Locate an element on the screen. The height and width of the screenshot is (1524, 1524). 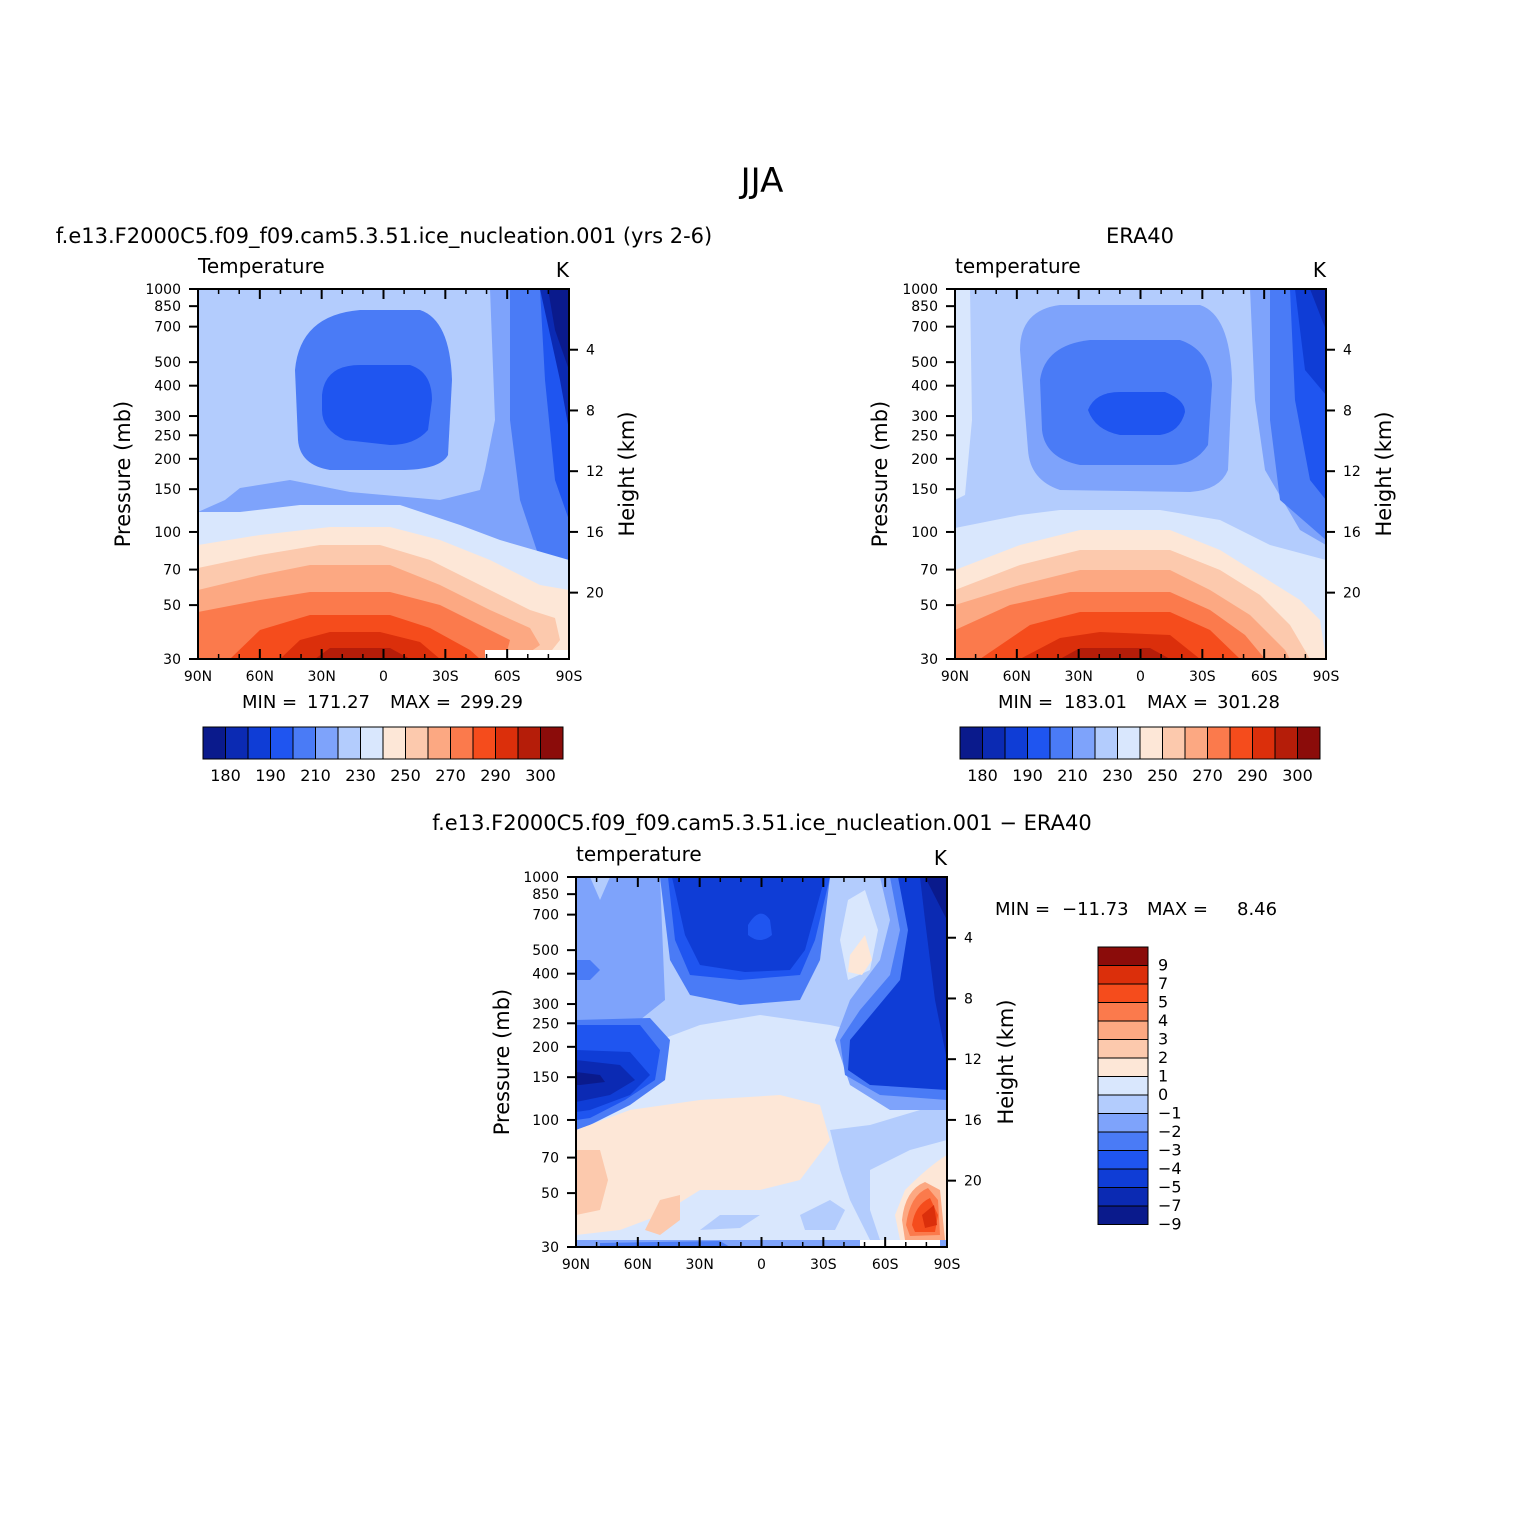
colorbar-label: 9 is located at coordinates (1163, 965).